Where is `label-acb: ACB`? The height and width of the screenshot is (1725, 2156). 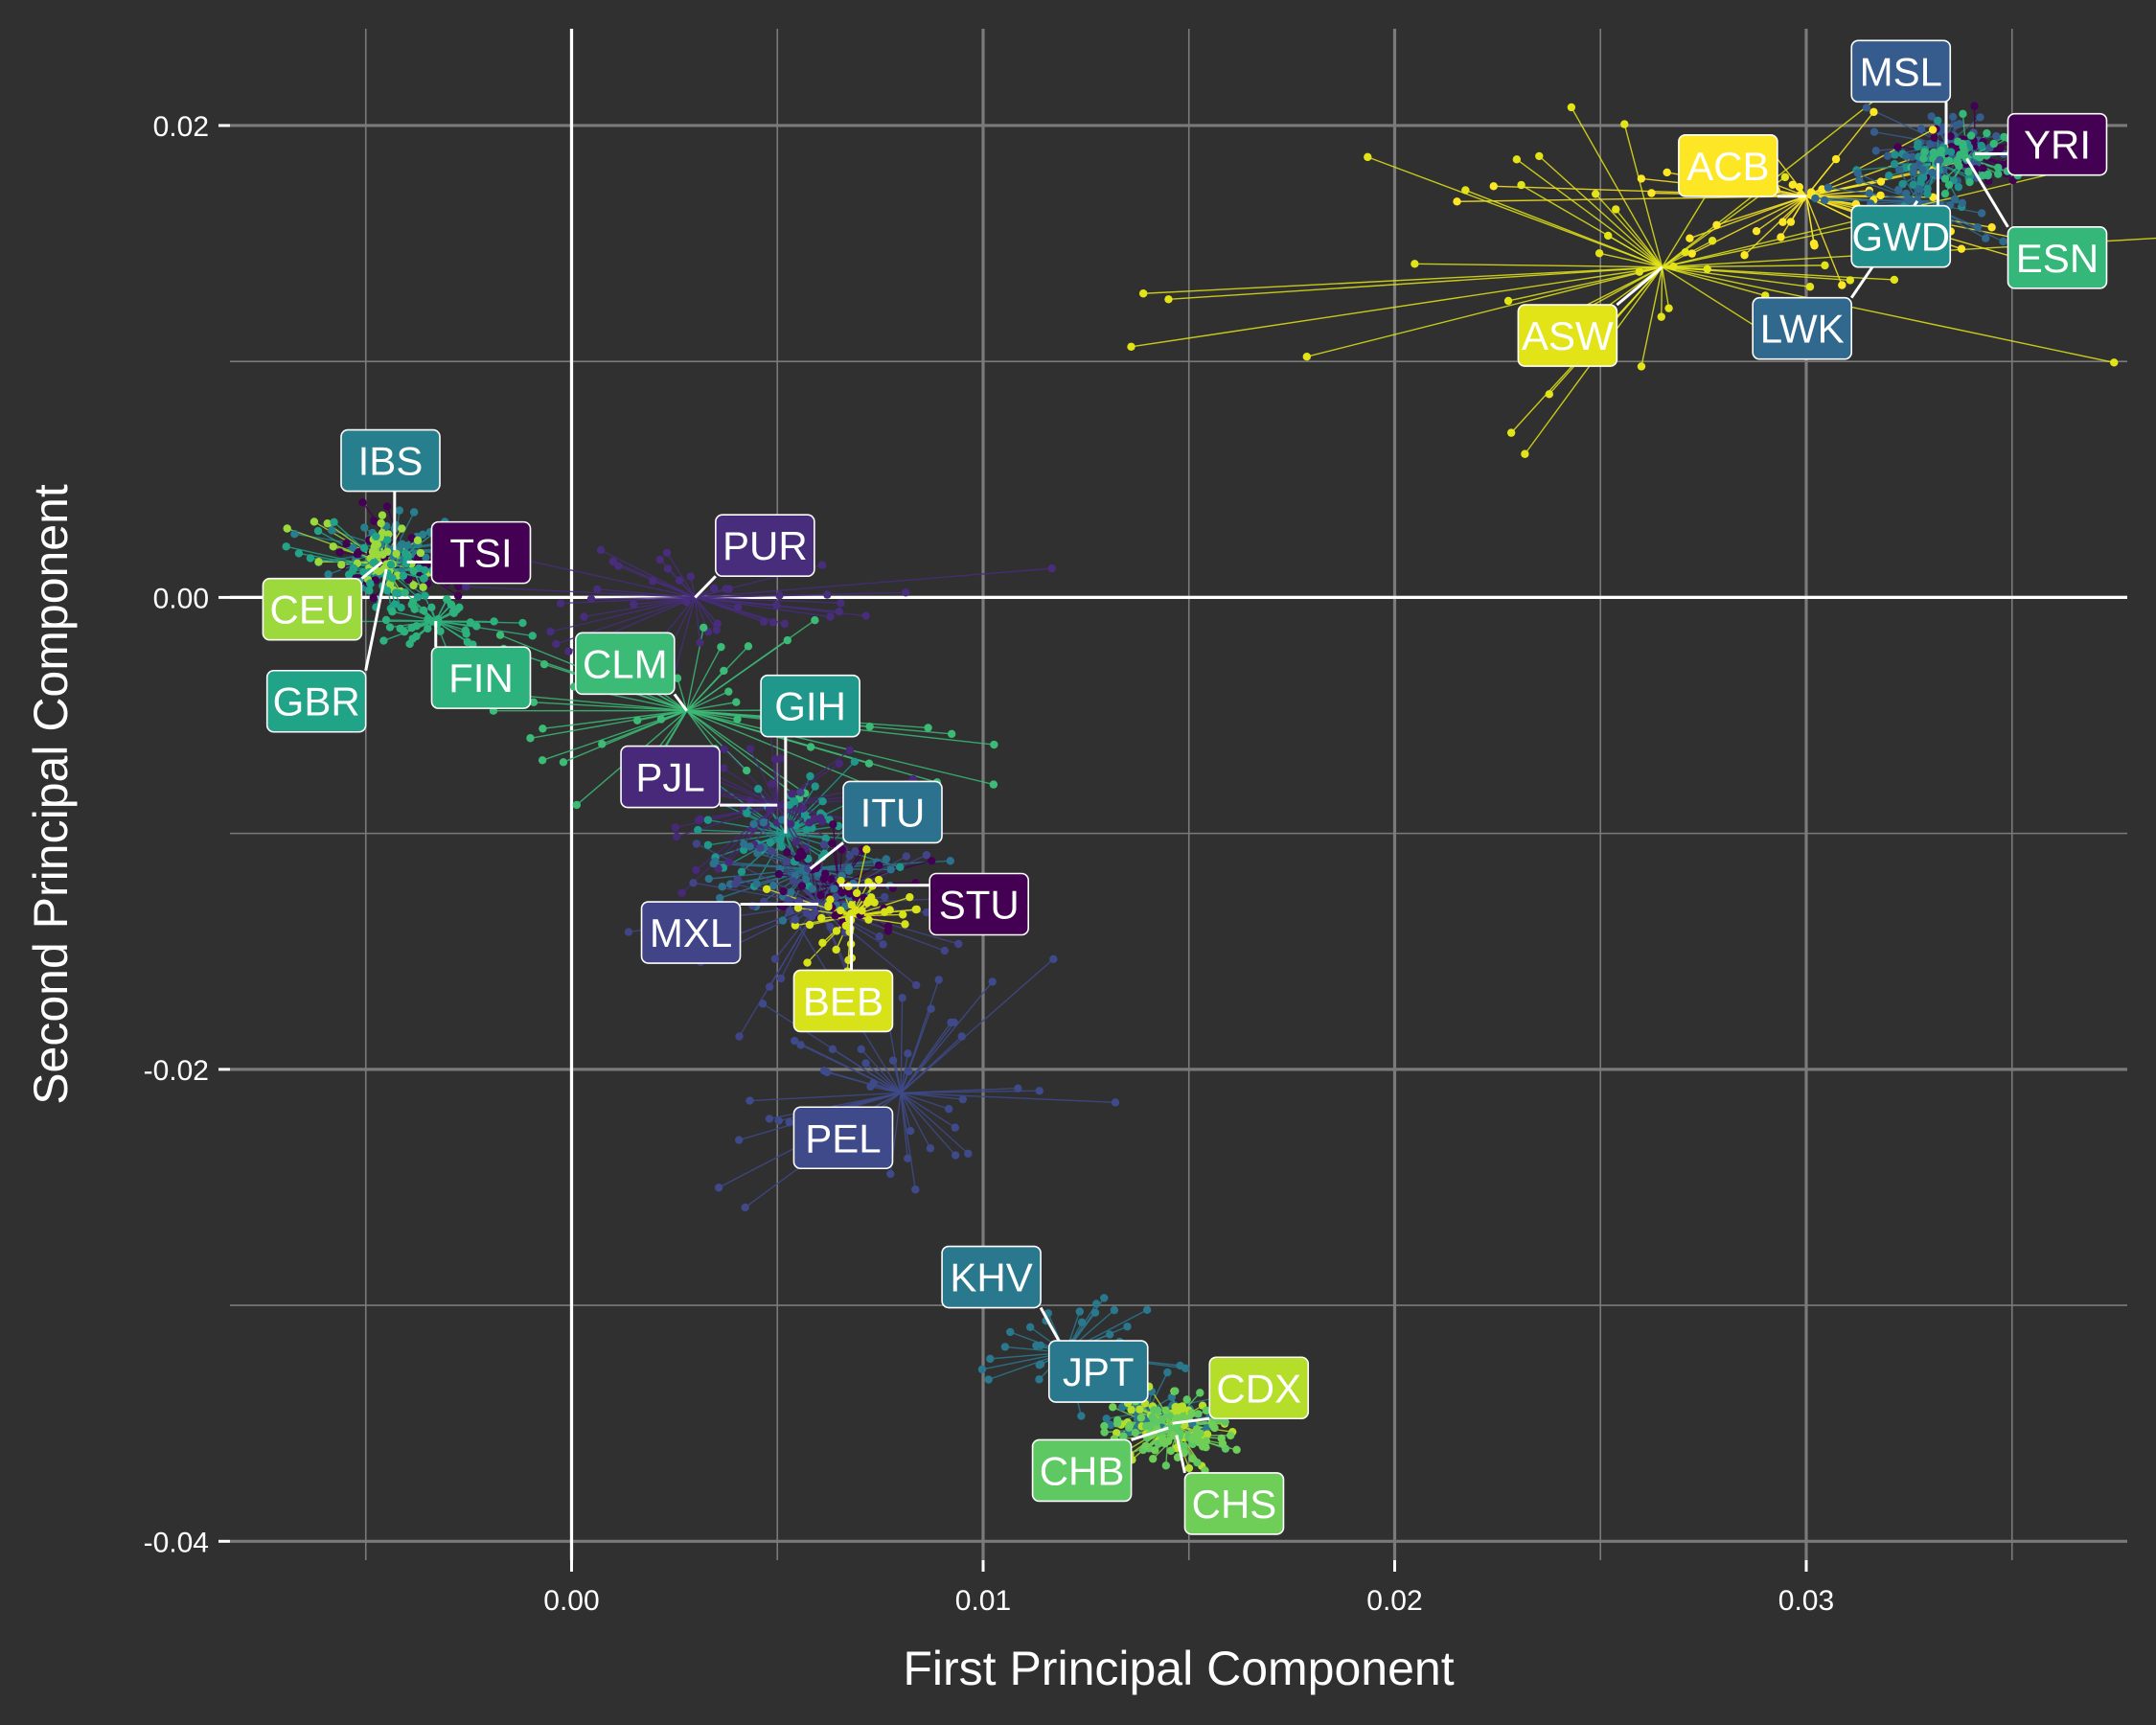 label-acb: ACB is located at coordinates (1728, 165).